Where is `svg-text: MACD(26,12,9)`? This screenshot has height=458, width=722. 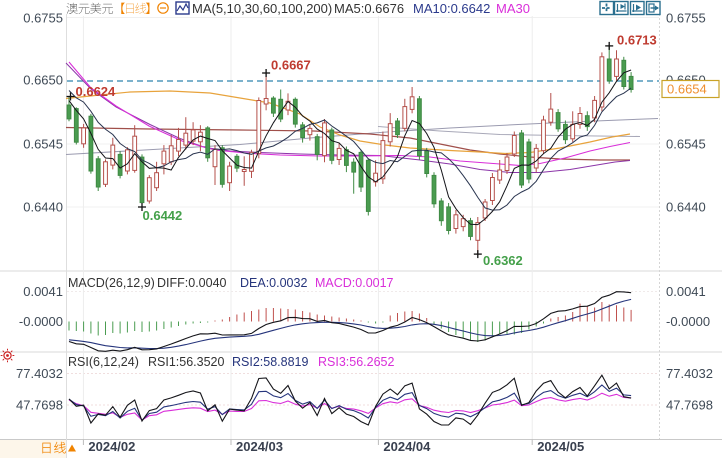 svg-text: MACD(26,12,9) is located at coordinates (111, 283).